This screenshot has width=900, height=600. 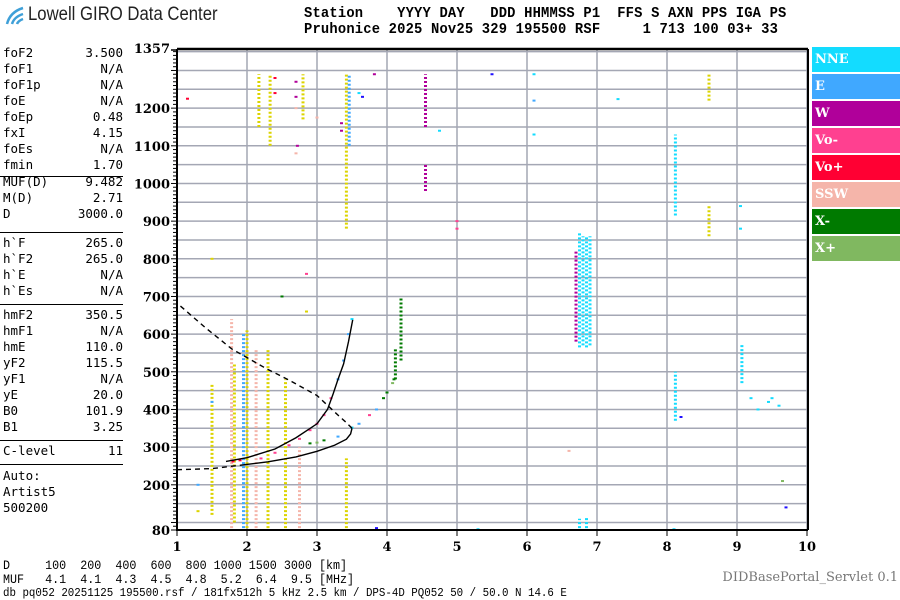 I want to click on autoscaling-info: Artist5, so click(x=29, y=491).